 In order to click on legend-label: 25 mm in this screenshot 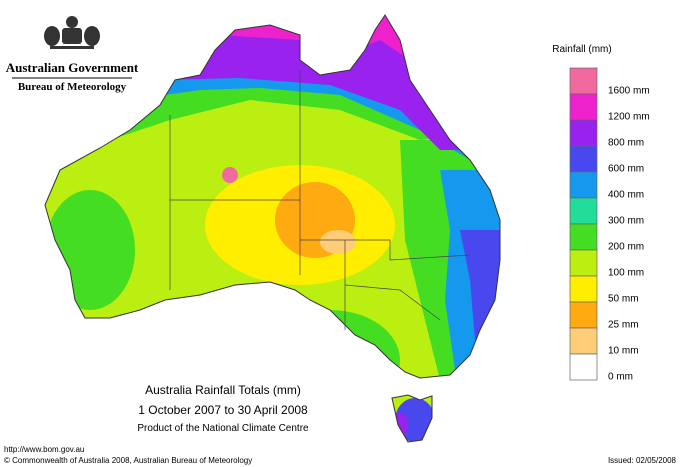, I will do `click(623, 325)`.